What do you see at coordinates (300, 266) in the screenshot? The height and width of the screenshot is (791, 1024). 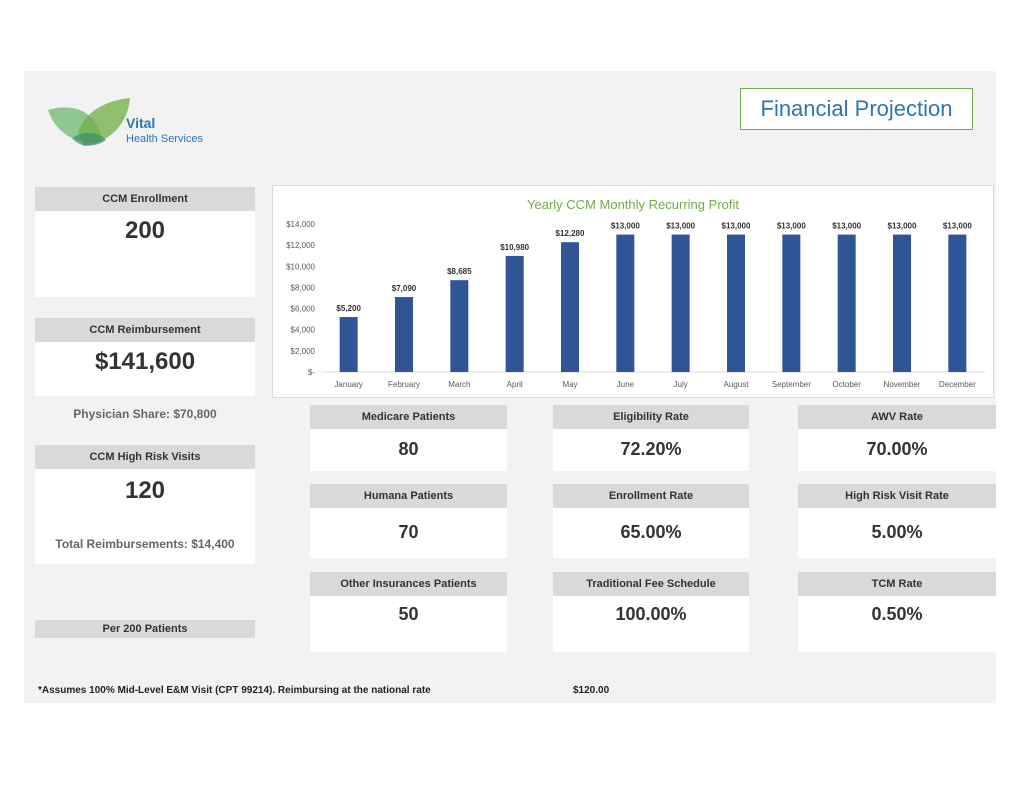 I see `y-tick-label: $10,000` at bounding box center [300, 266].